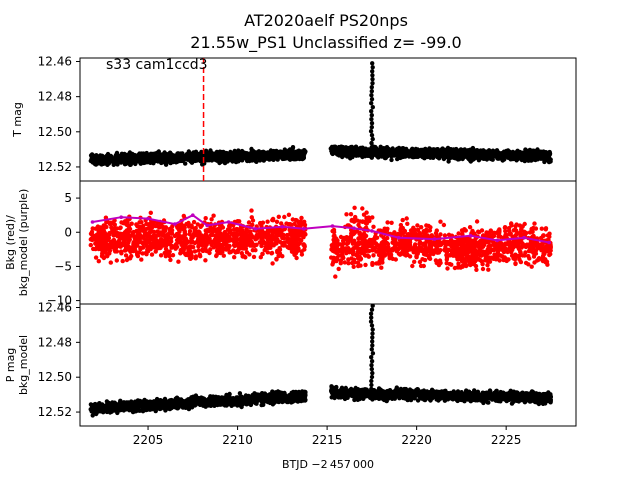 The image size is (640, 480). What do you see at coordinates (10, 242) in the screenshot?
I see `y-axis-label-bkg: Bkg (red)/` at bounding box center [10, 242].